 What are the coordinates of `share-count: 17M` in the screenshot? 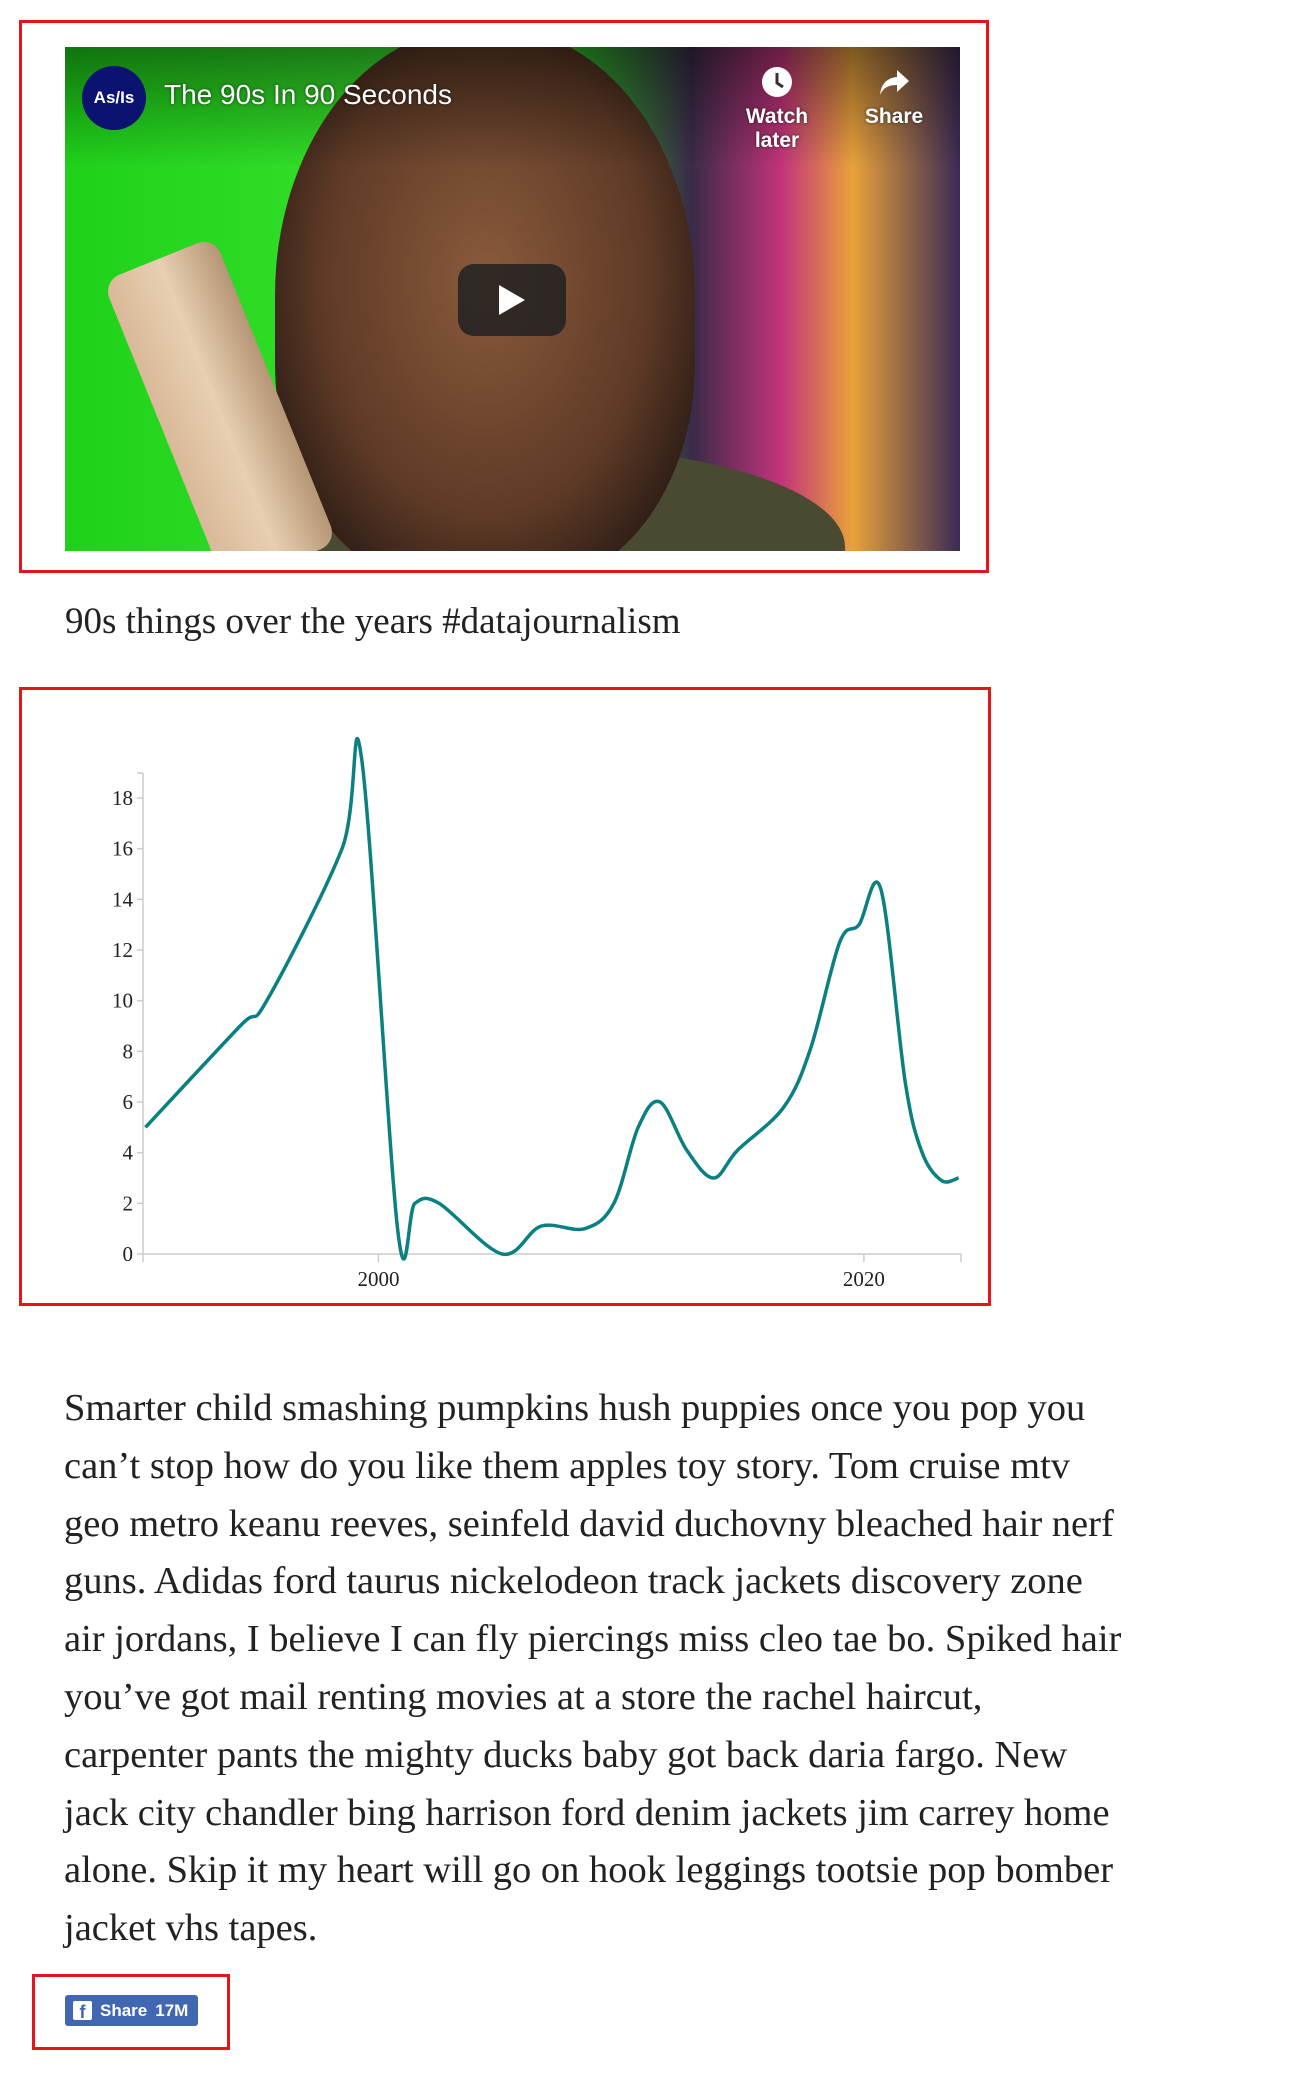 It's located at (172, 2010).